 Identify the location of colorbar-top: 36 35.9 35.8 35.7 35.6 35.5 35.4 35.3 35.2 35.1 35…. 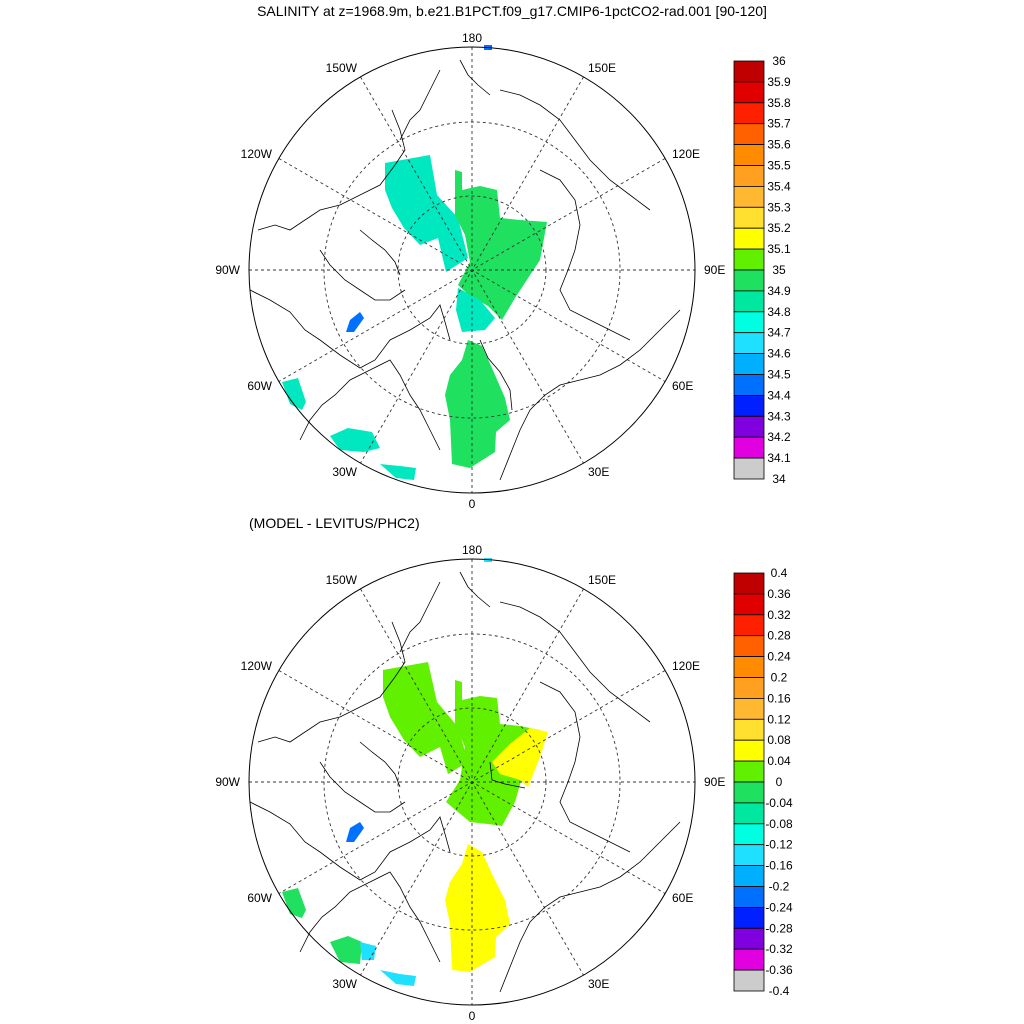
(762, 270).